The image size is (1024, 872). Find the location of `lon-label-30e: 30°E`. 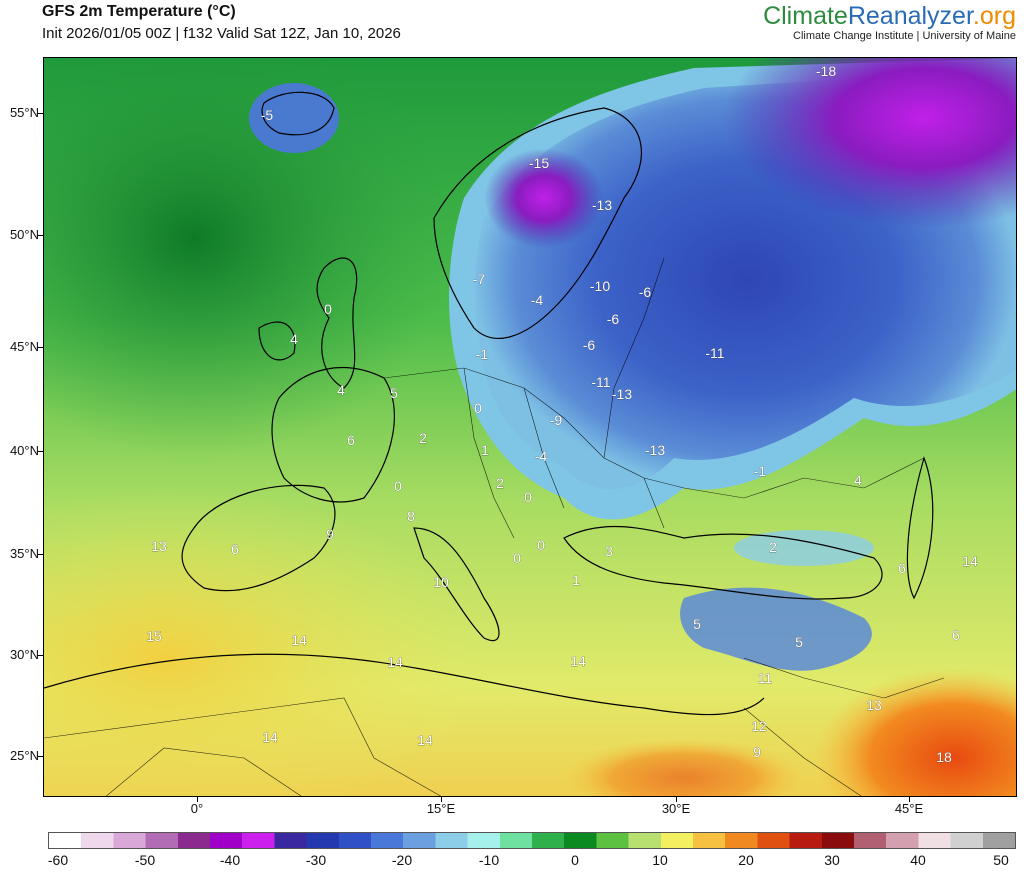

lon-label-30e: 30°E is located at coordinates (676, 808).